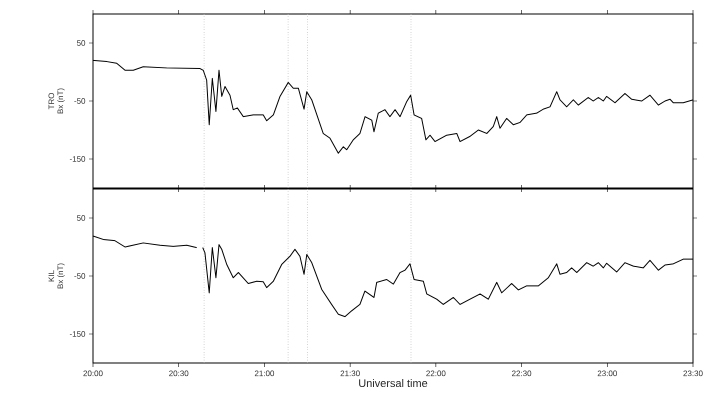 Image resolution: width=713 pixels, height=402 pixels. What do you see at coordinates (393, 383) in the screenshot?
I see `x-axis-title: Universal time` at bounding box center [393, 383].